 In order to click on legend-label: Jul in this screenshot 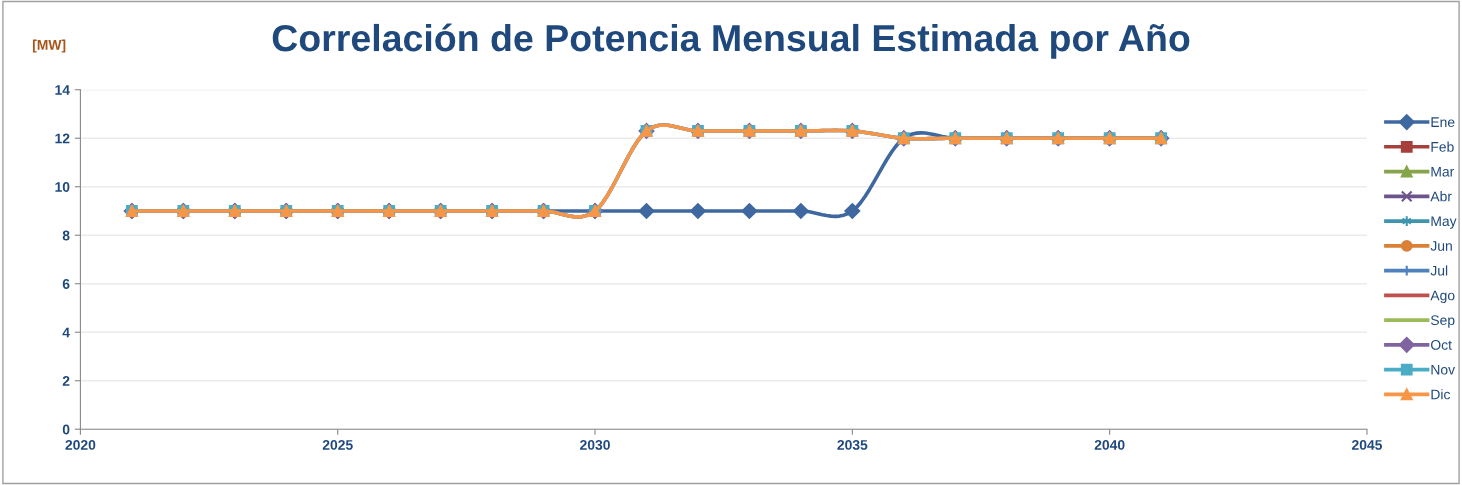, I will do `click(1439, 270)`.